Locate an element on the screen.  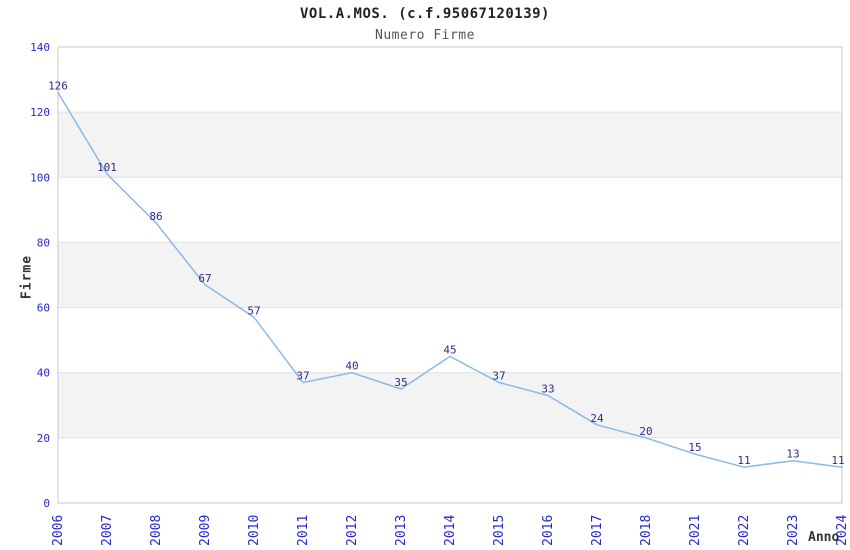
data-label: 40 is located at coordinates (351, 366).